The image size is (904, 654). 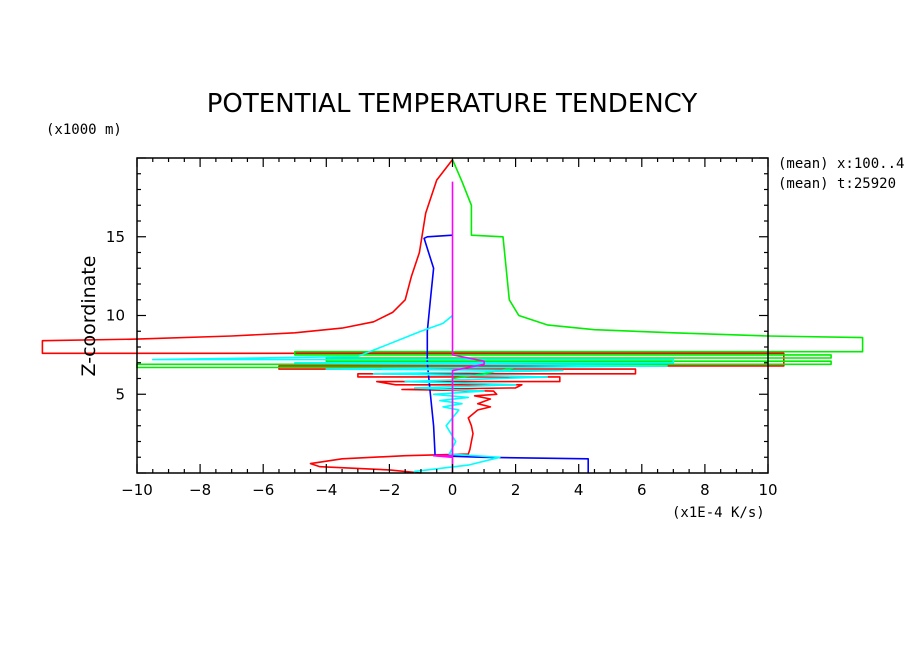 I want to click on x-tick-label: −10, so click(x=137, y=490).